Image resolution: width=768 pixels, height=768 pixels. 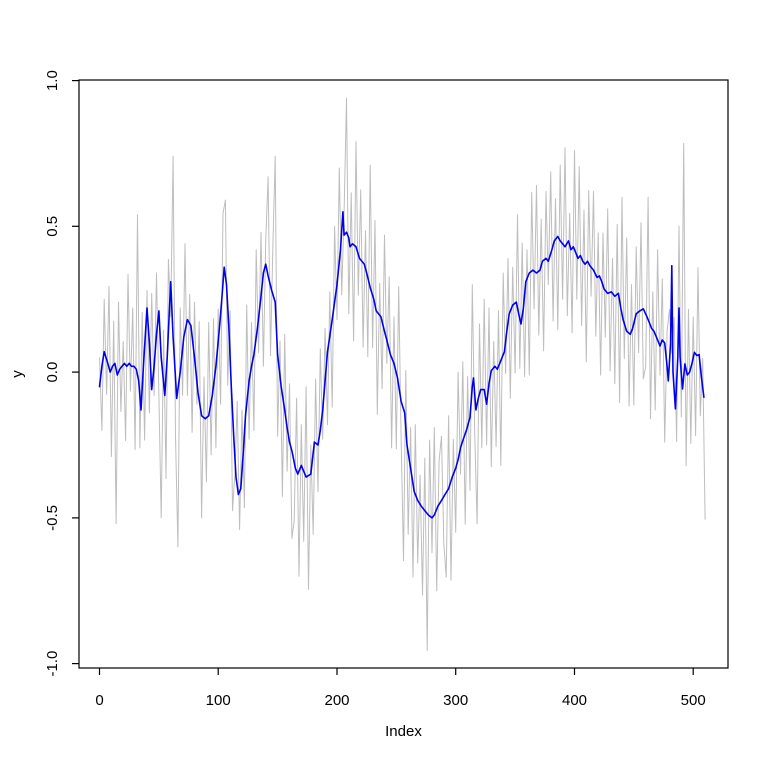 I want to click on y-axis-title: y, so click(x=17, y=374).